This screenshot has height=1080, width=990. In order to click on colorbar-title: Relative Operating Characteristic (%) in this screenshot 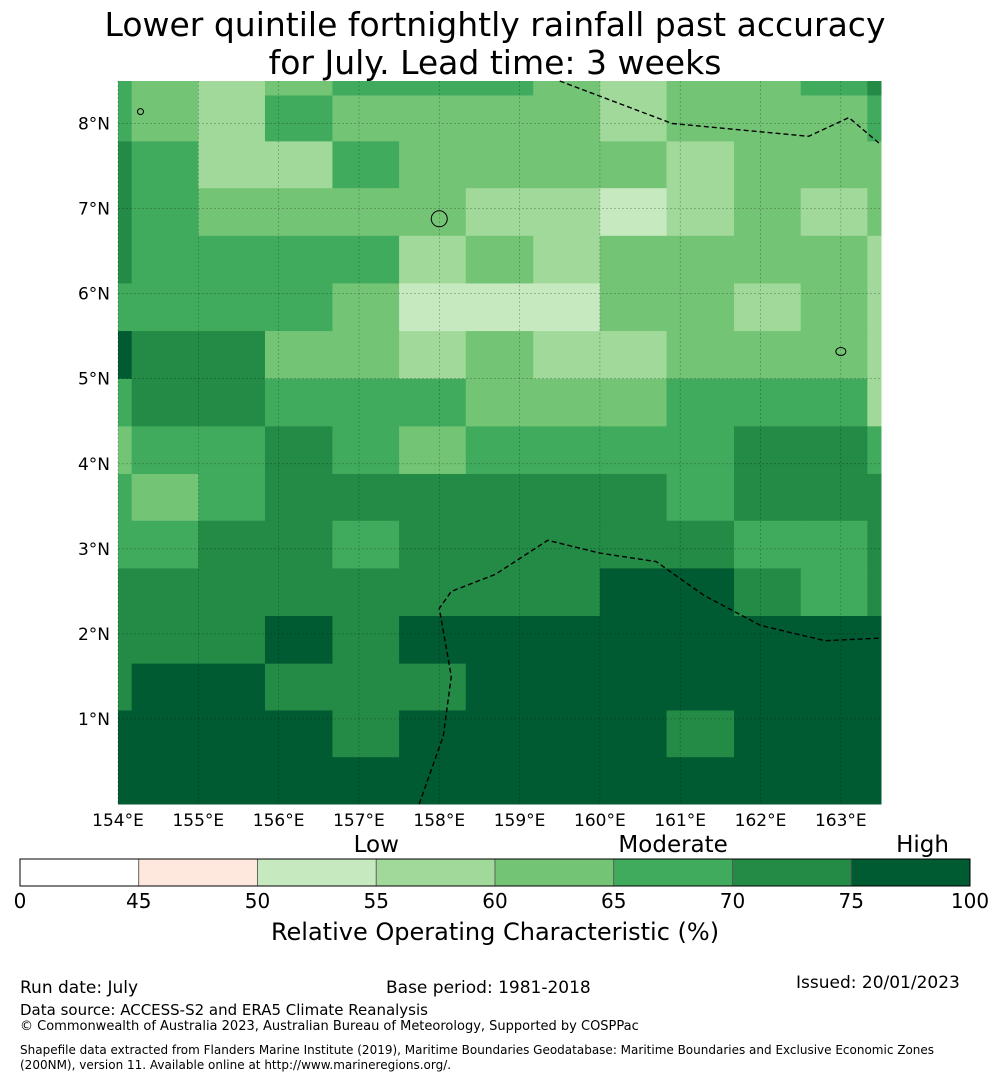, I will do `click(495, 932)`.